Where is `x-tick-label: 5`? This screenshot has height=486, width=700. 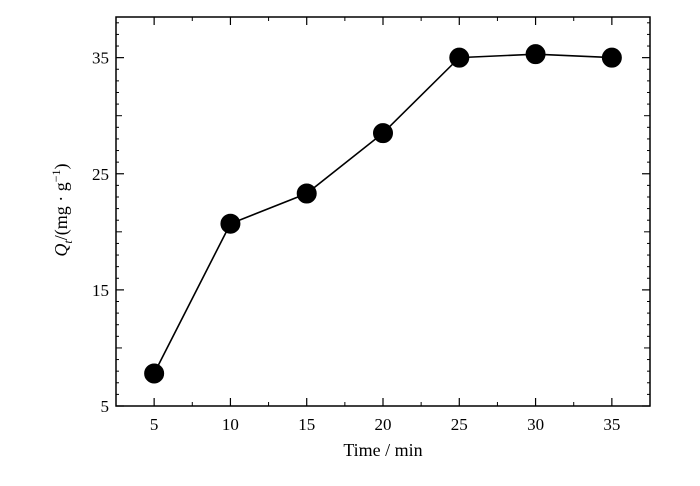 x-tick-label: 5 is located at coordinates (154, 424).